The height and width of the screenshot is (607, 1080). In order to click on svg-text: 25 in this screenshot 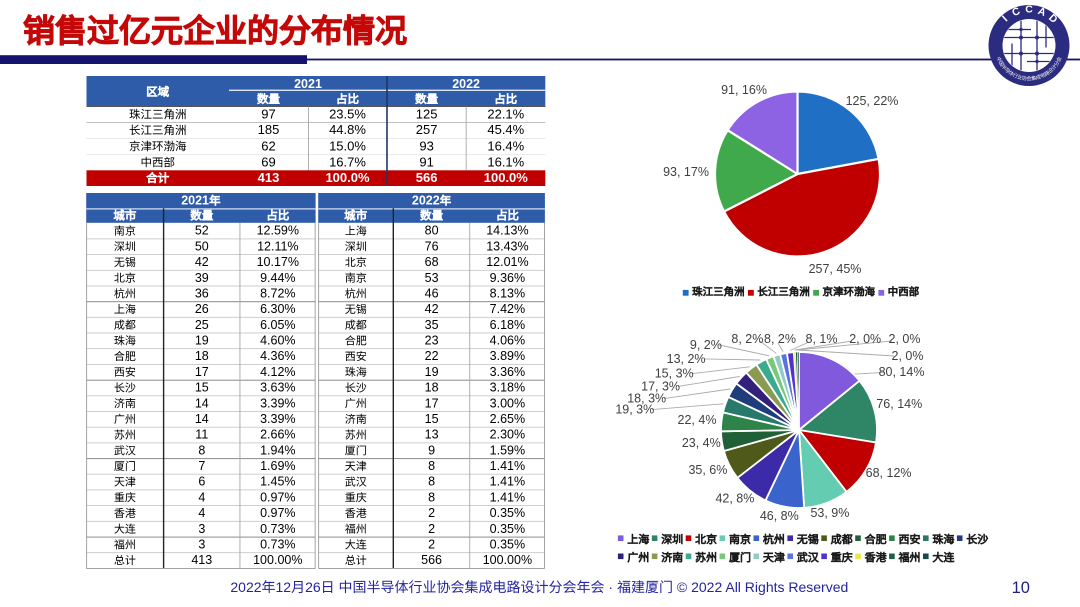, I will do `click(202, 325)`.